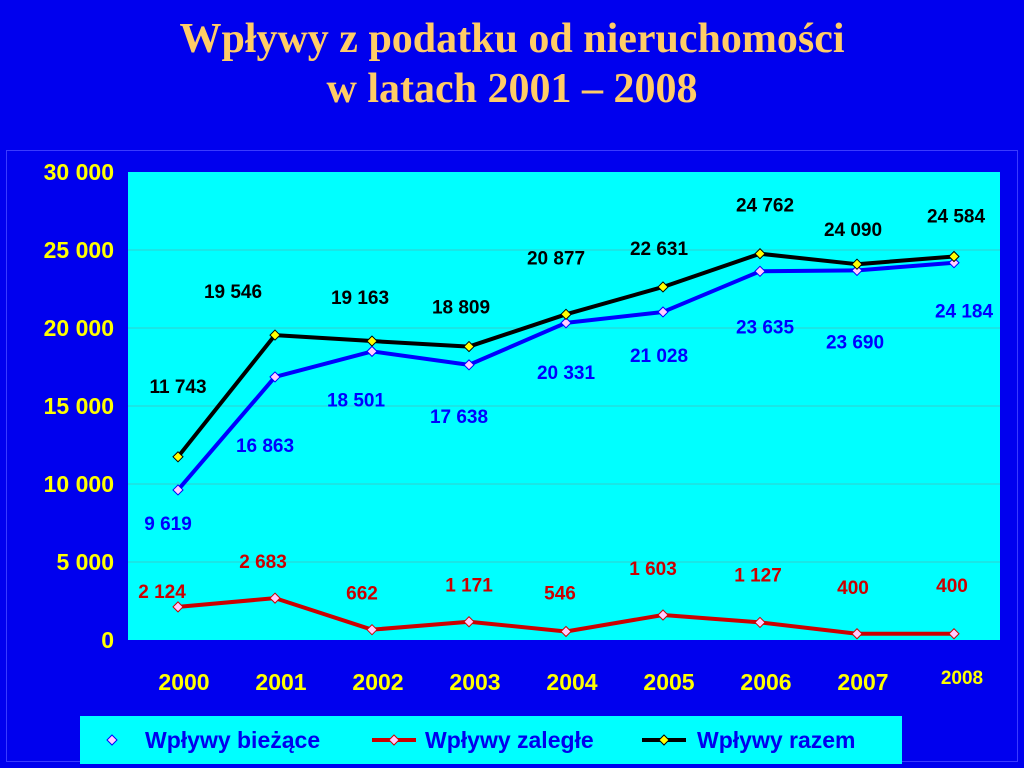 Image resolution: width=1024 pixels, height=768 pixels. I want to click on data-label: 24 584, so click(956, 216).